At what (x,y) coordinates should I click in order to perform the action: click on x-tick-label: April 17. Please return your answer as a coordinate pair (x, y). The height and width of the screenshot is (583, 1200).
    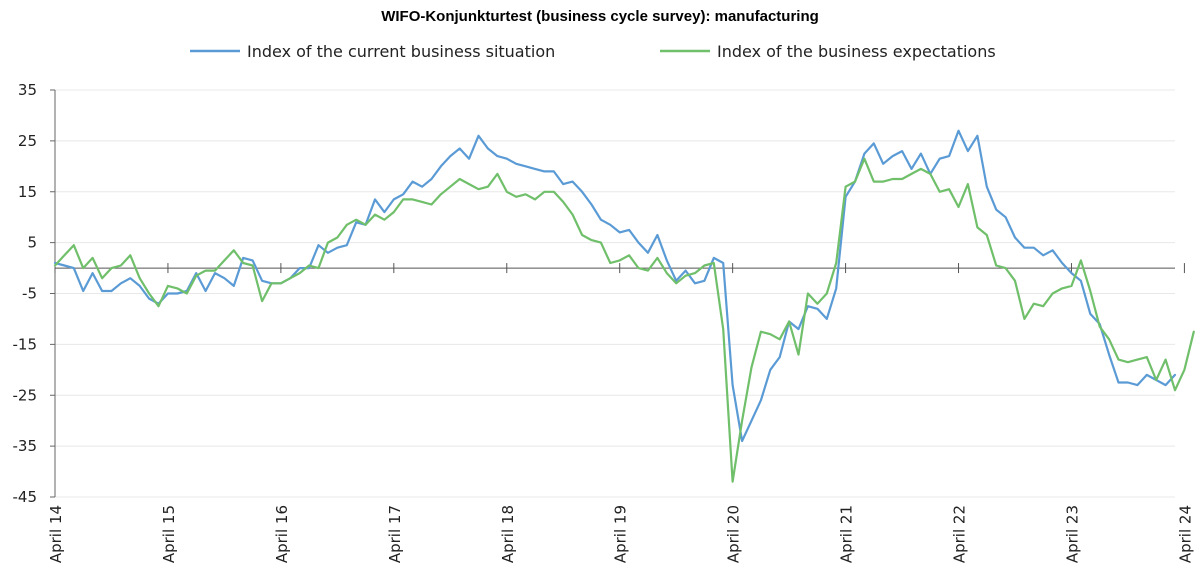
    Looking at the image, I should click on (395, 534).